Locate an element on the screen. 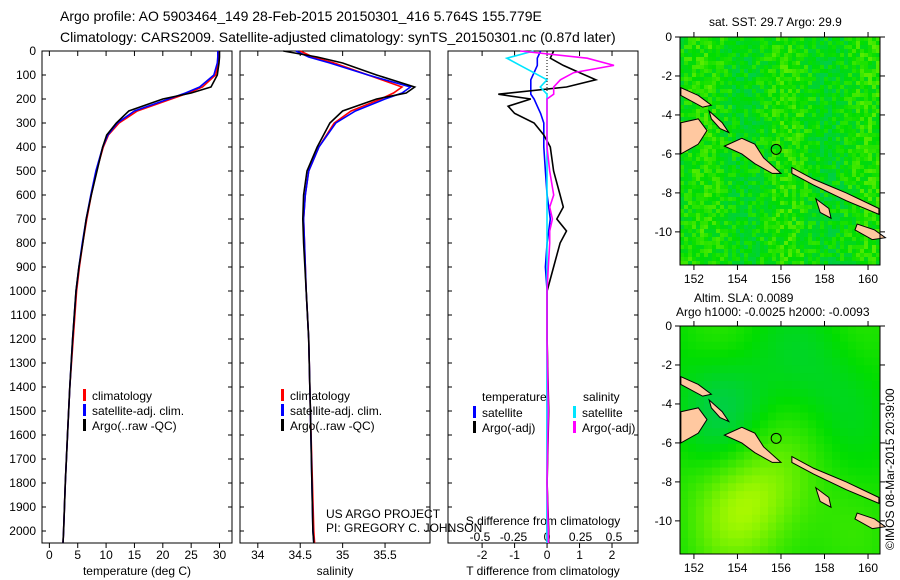 The width and height of the screenshot is (900, 580). lat-tick-label: 0 is located at coordinates (668, 37).